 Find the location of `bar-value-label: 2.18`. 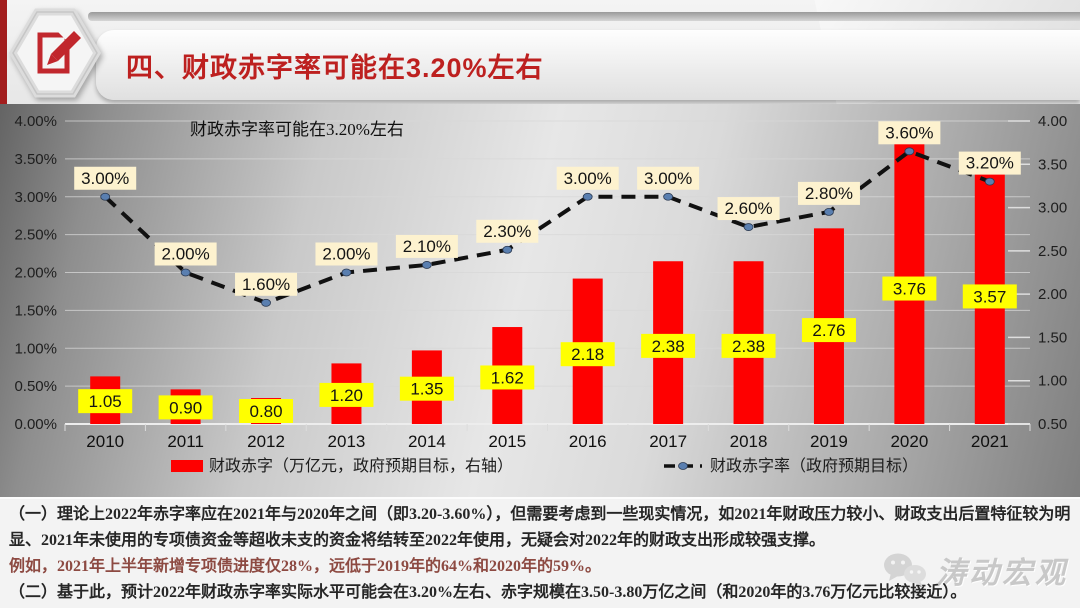

bar-value-label: 2.18 is located at coordinates (587, 354).